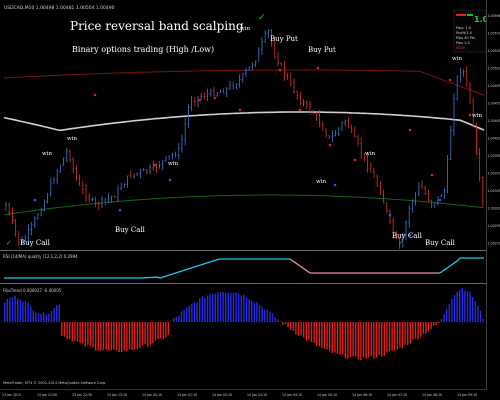 The image size is (500, 400). I want to click on signal-label-buy-put-1: Buy Put, so click(284, 39).